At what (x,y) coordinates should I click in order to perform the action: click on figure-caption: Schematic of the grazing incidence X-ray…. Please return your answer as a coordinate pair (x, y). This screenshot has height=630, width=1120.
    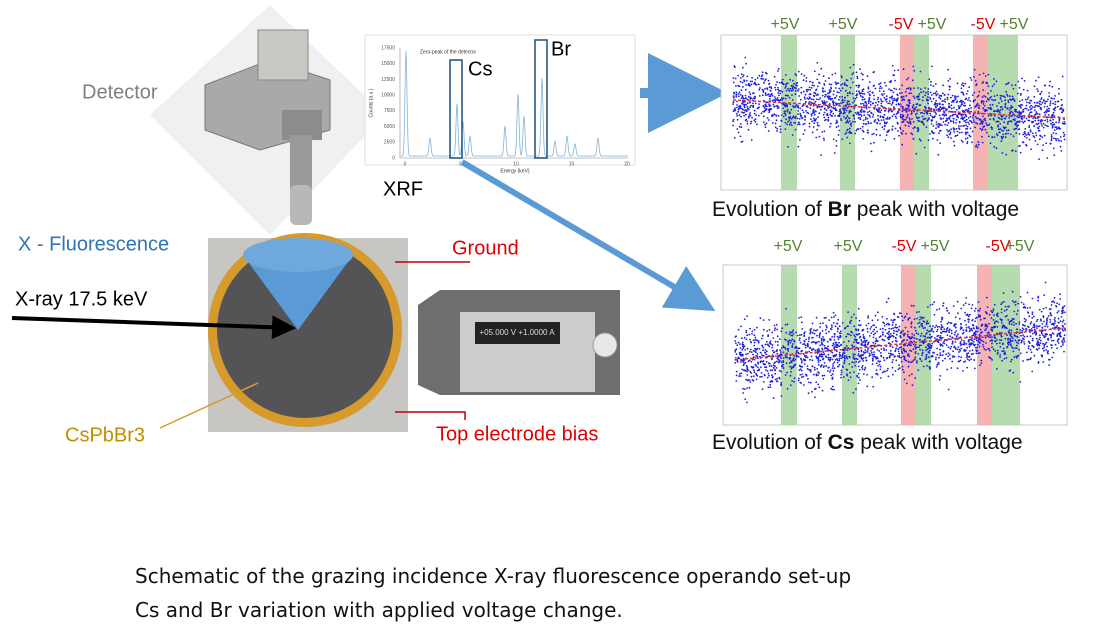
    Looking at the image, I should click on (493, 576).